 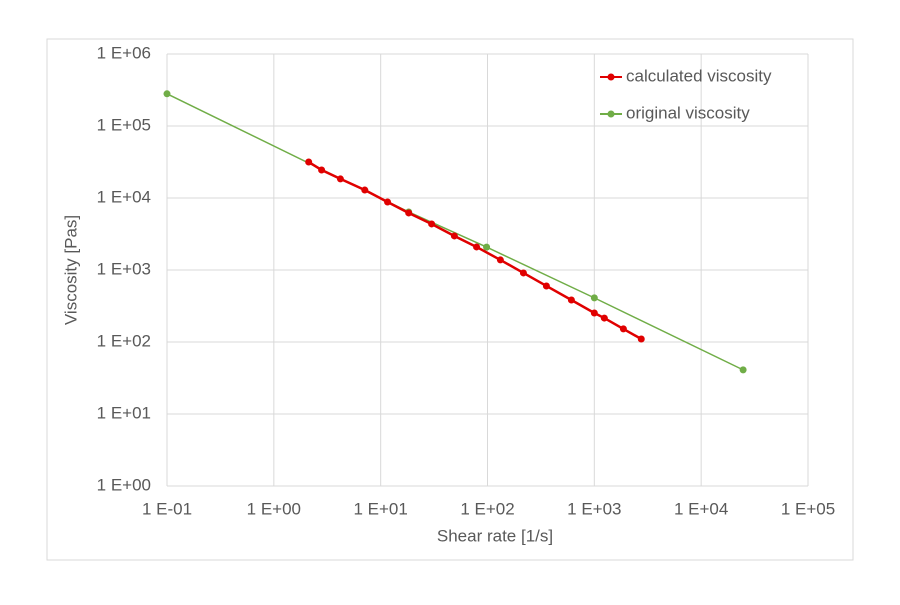 I want to click on y-tick-label: 1 E+02, so click(x=124, y=340).